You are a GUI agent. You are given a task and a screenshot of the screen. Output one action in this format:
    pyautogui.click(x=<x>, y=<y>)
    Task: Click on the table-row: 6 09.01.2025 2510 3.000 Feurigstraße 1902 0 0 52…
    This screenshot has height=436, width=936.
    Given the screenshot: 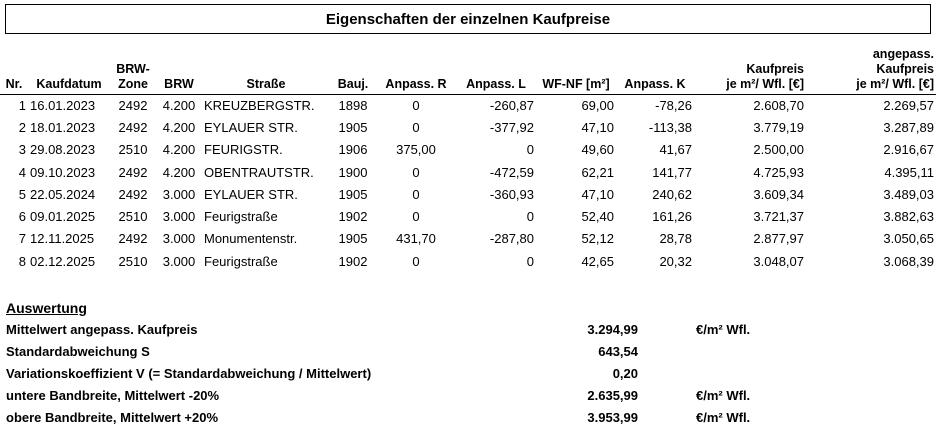 What is the action you would take?
    pyautogui.click(x=468, y=216)
    